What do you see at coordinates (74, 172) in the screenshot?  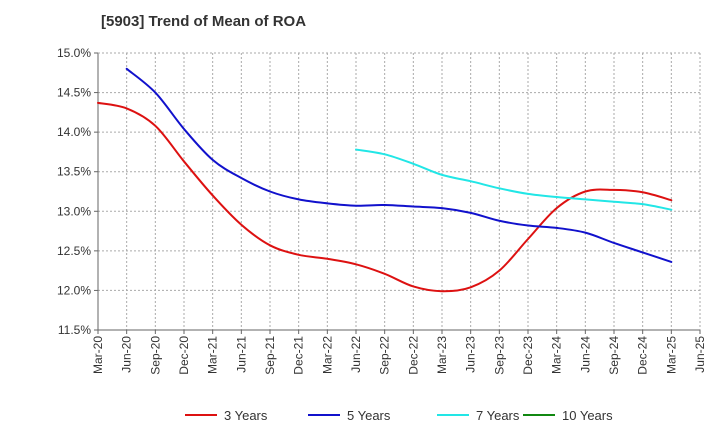 I see `y-tick-label: 13.5%` at bounding box center [74, 172].